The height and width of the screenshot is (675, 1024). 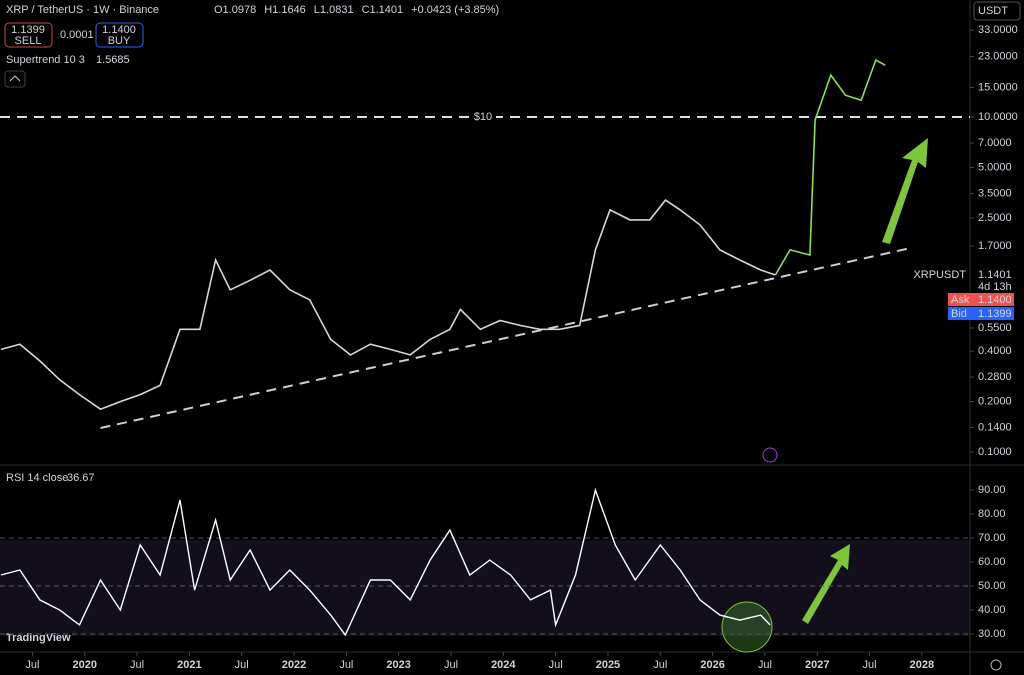 I want to click on y-tick-label: 30.00, so click(x=992, y=634).